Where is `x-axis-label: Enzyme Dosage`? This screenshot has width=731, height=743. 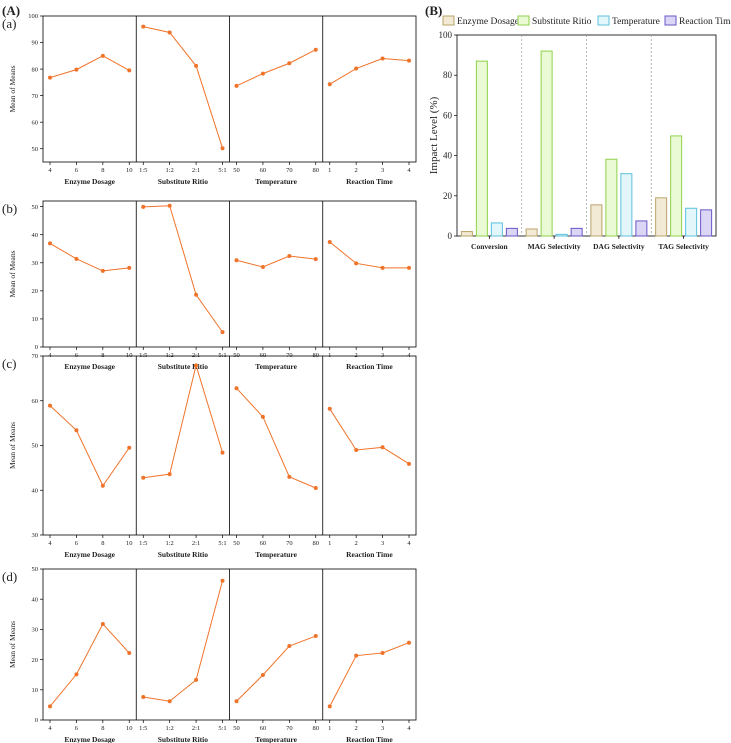 x-axis-label: Enzyme Dosage is located at coordinates (89, 554).